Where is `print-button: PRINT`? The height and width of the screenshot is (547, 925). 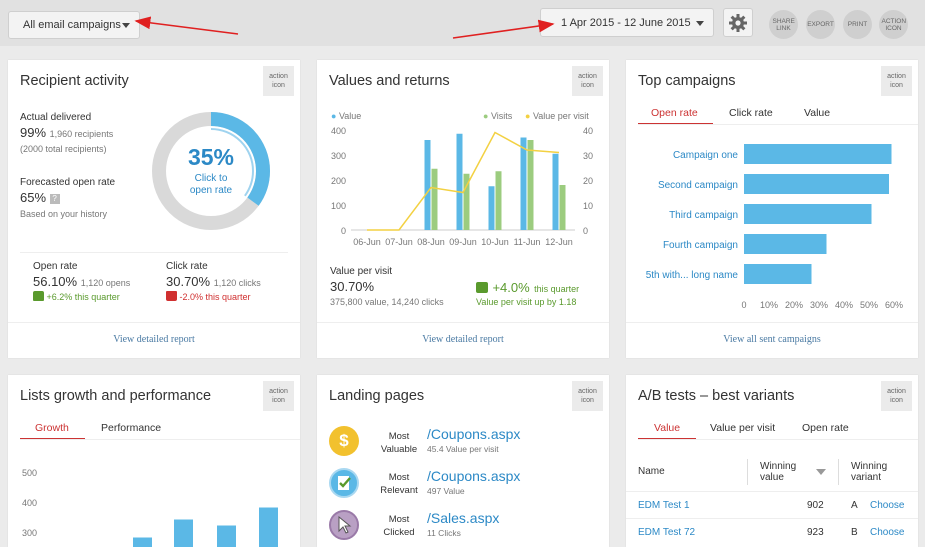 print-button: PRINT is located at coordinates (857, 24).